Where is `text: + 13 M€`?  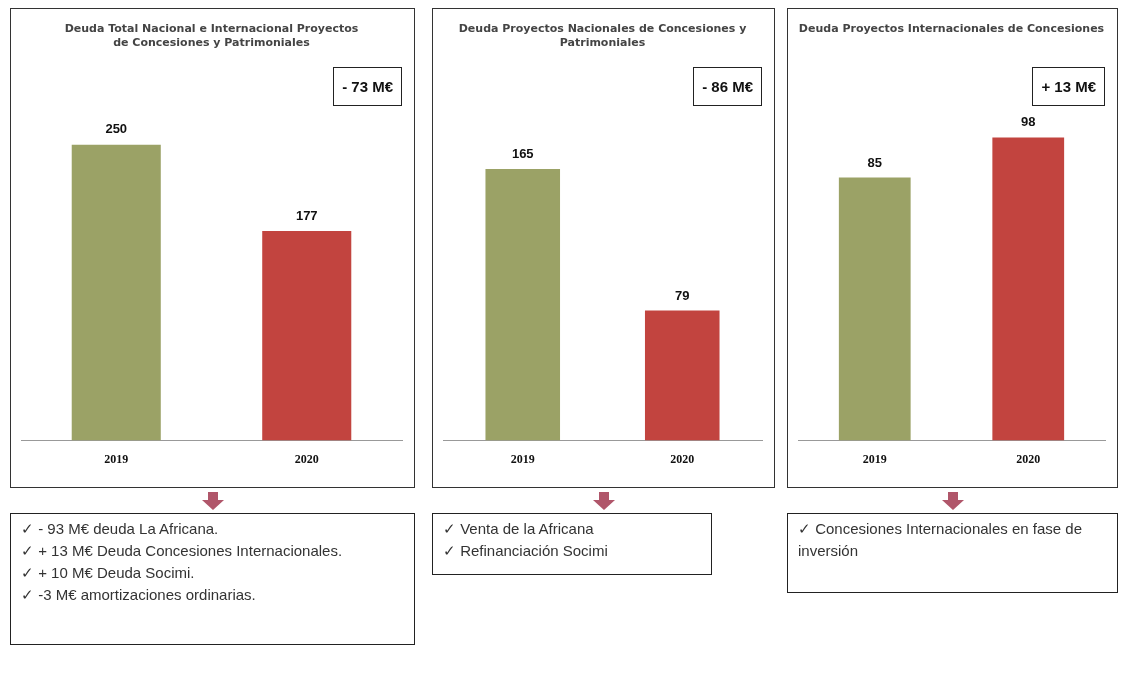 text: + 13 M€ is located at coordinates (1068, 86).